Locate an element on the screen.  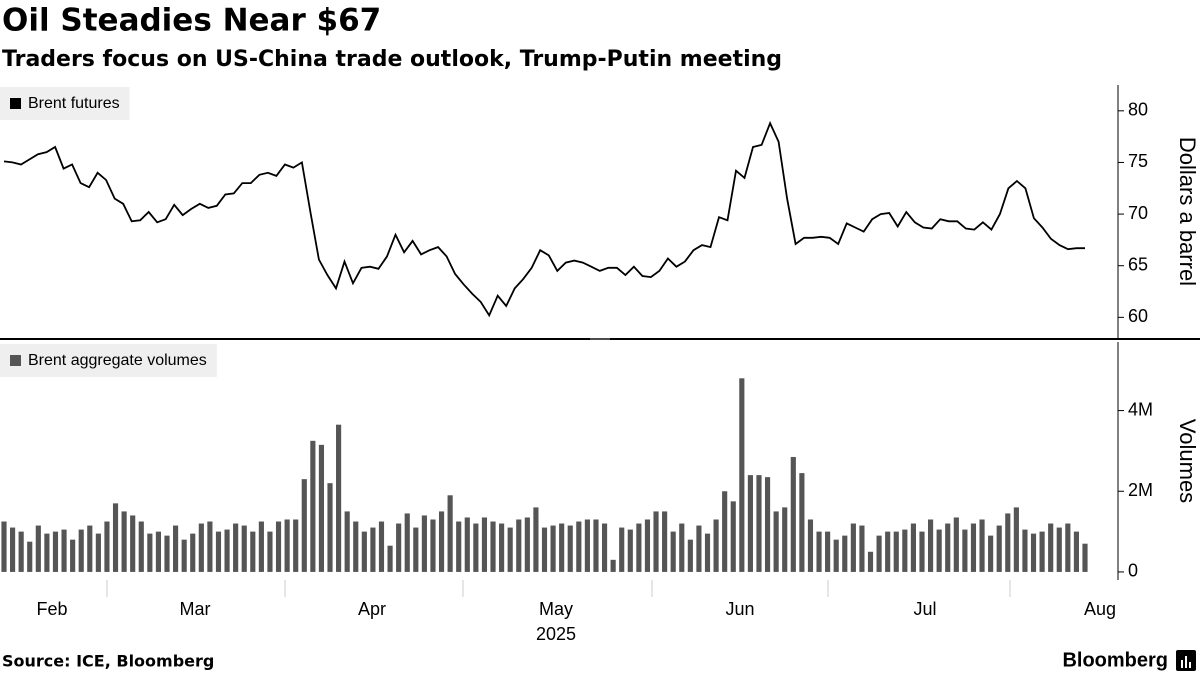
y-tick-label: 4M is located at coordinates (1140, 409).